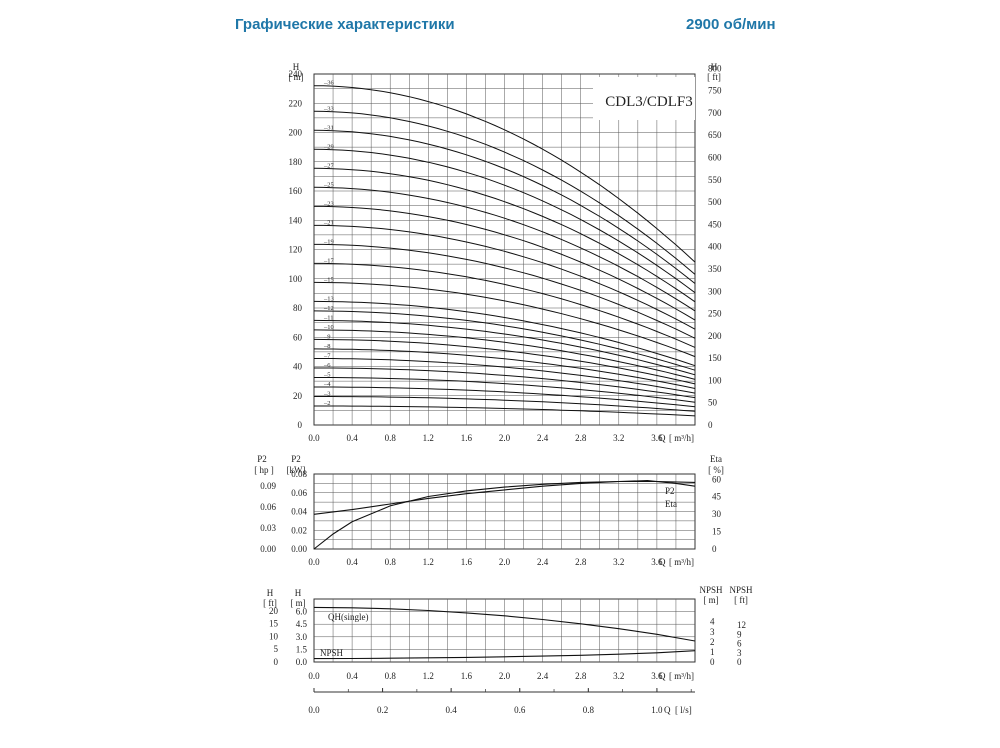 The image size is (1000, 748). Describe the element at coordinates (274, 636) in the screenshot. I see `qh-ft-tick-label: 10` at that location.